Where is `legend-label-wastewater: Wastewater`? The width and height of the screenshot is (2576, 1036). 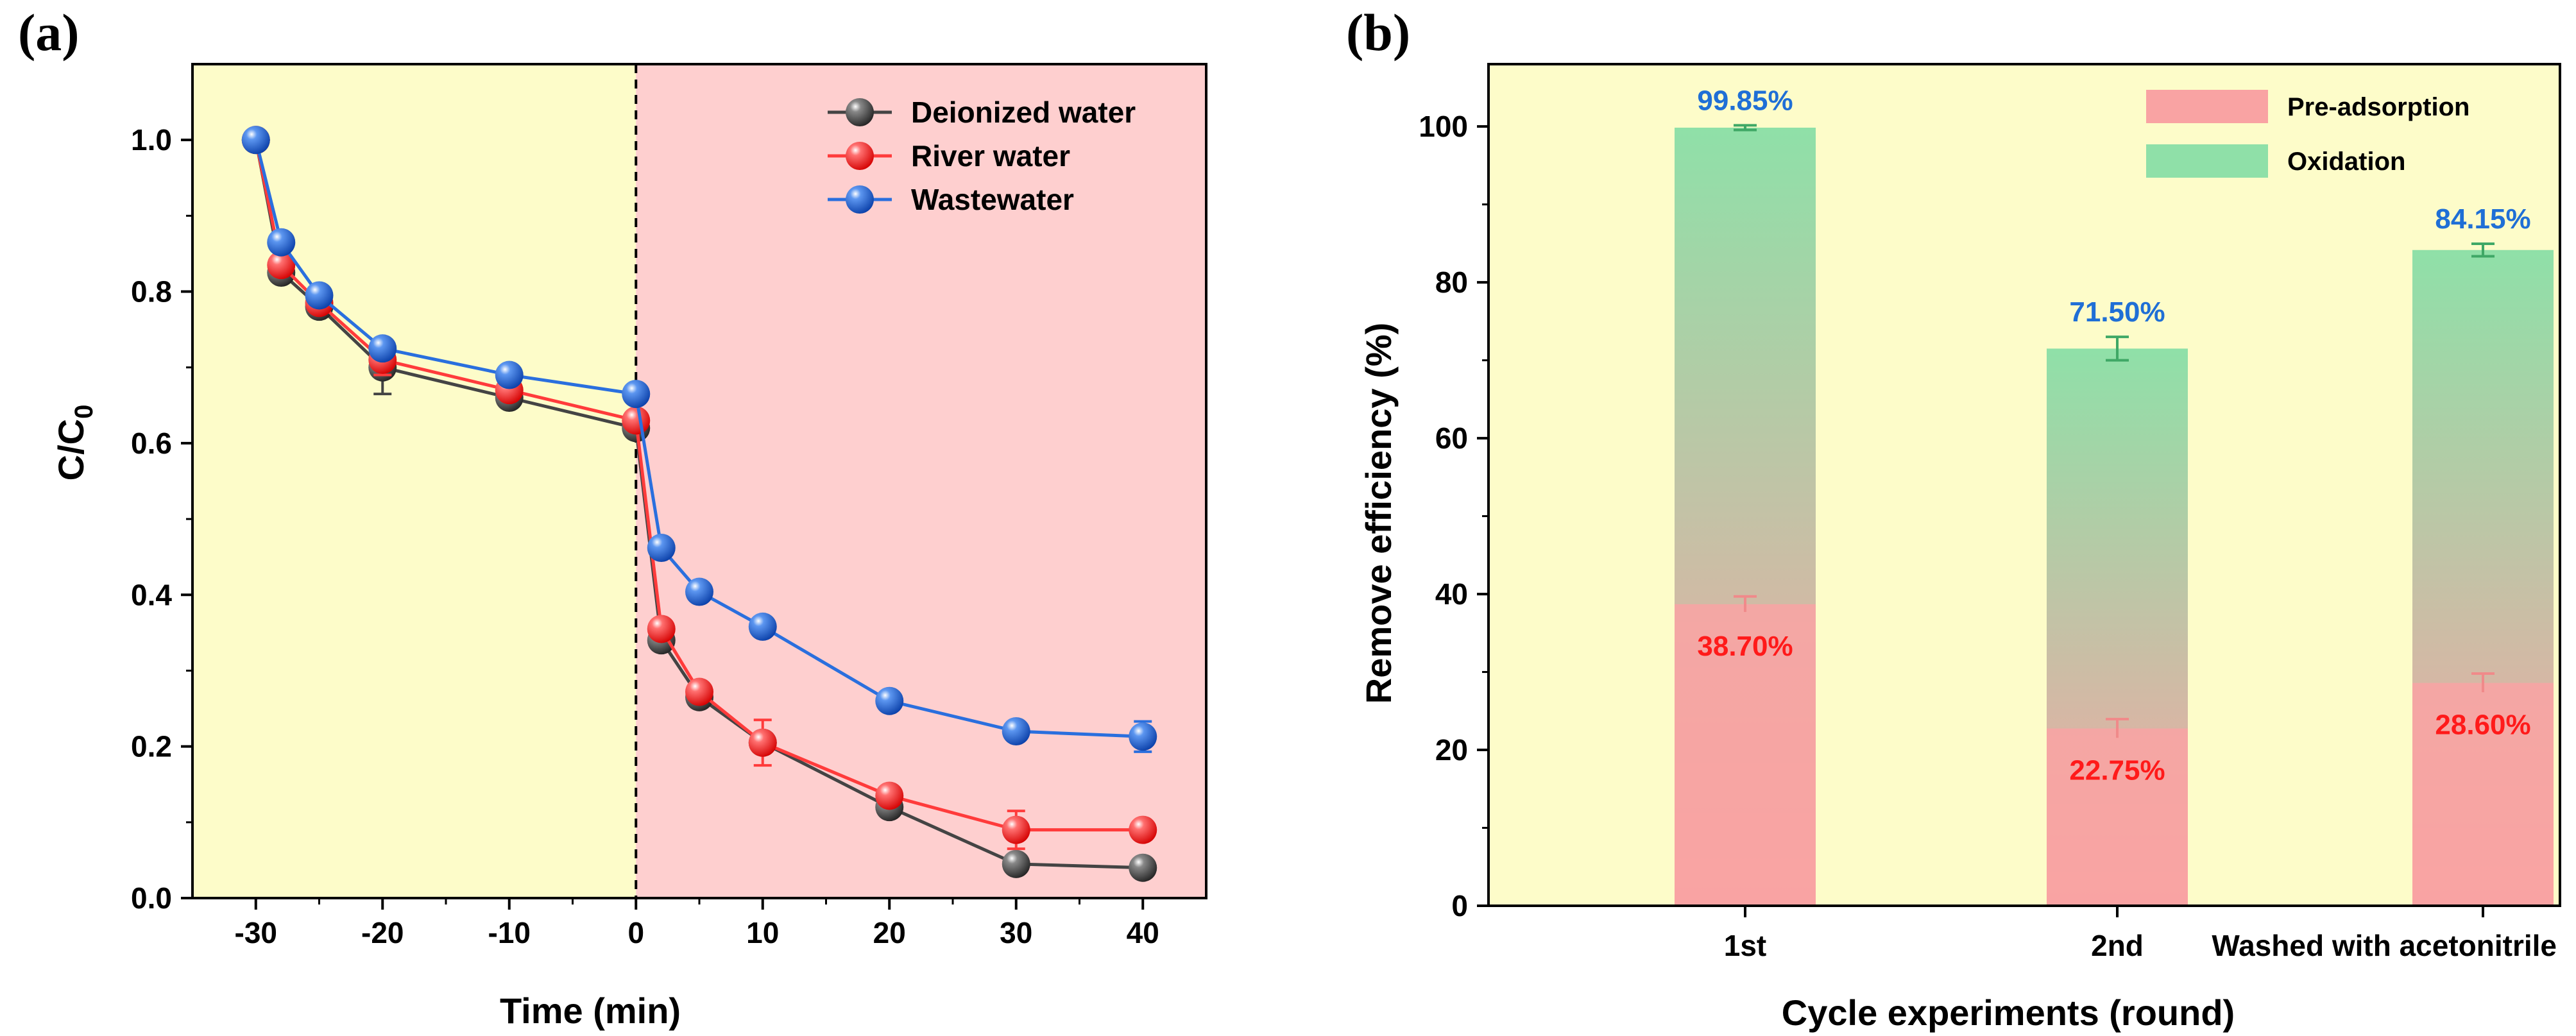 legend-label-wastewater: Wastewater is located at coordinates (993, 199).